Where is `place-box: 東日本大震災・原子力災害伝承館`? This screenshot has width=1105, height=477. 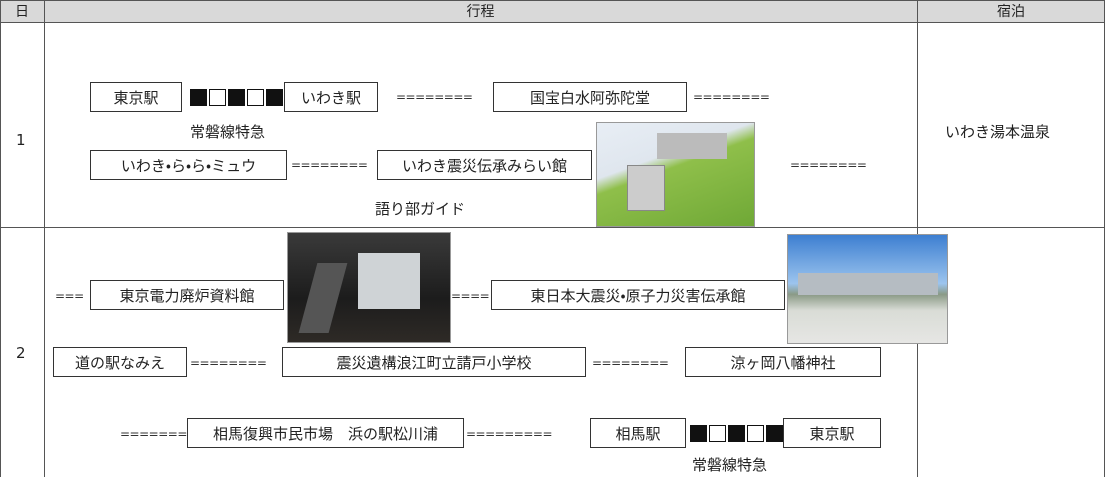 place-box: 東日本大震災・原子力災害伝承館 is located at coordinates (638, 295).